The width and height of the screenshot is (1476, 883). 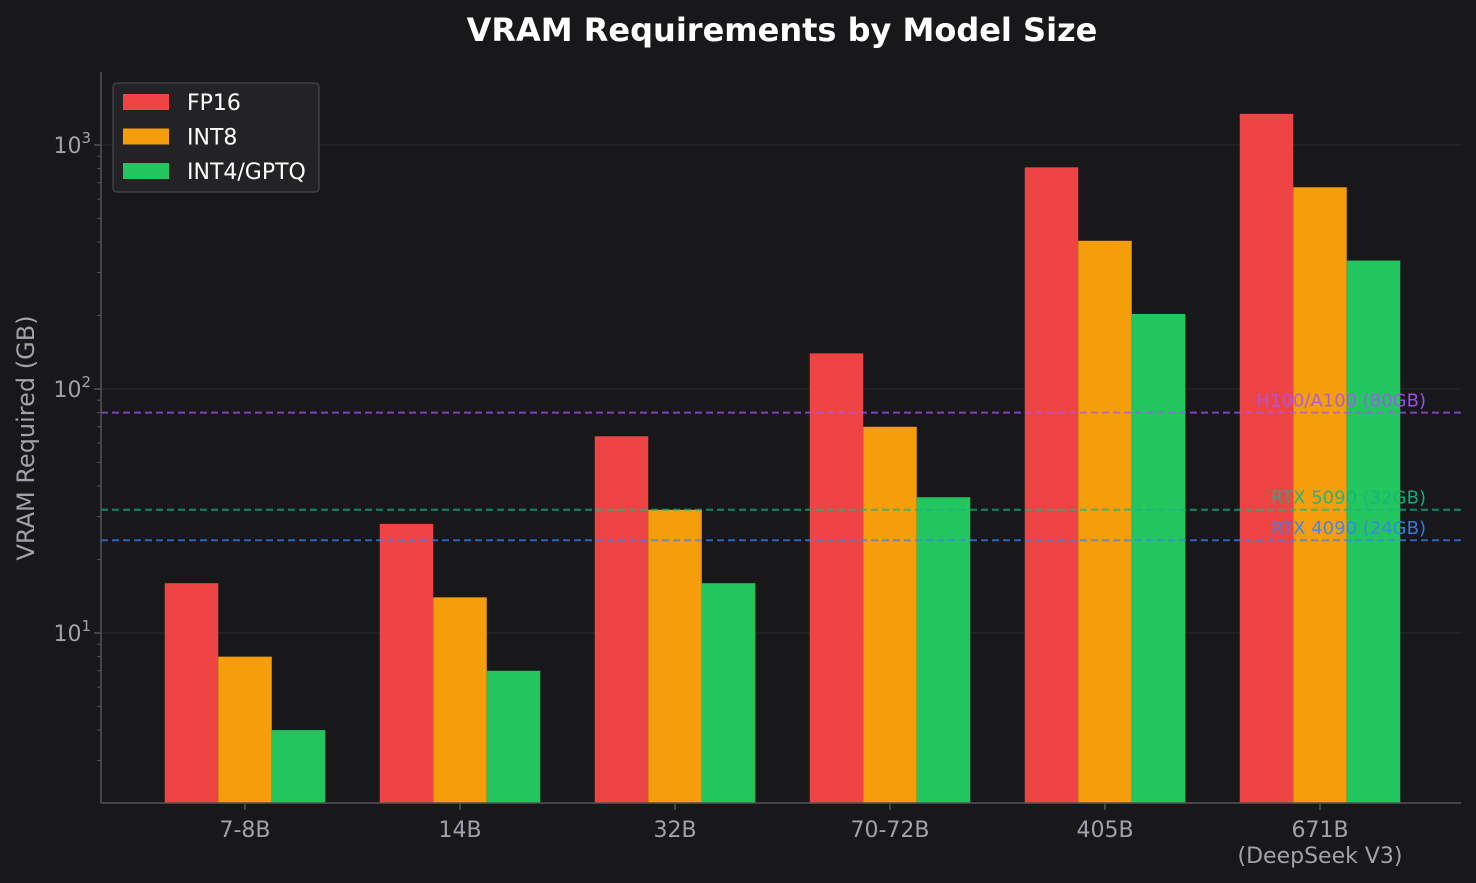 I want to click on x-tick-label-sub: (DeepSeek V3), so click(x=1320, y=856).